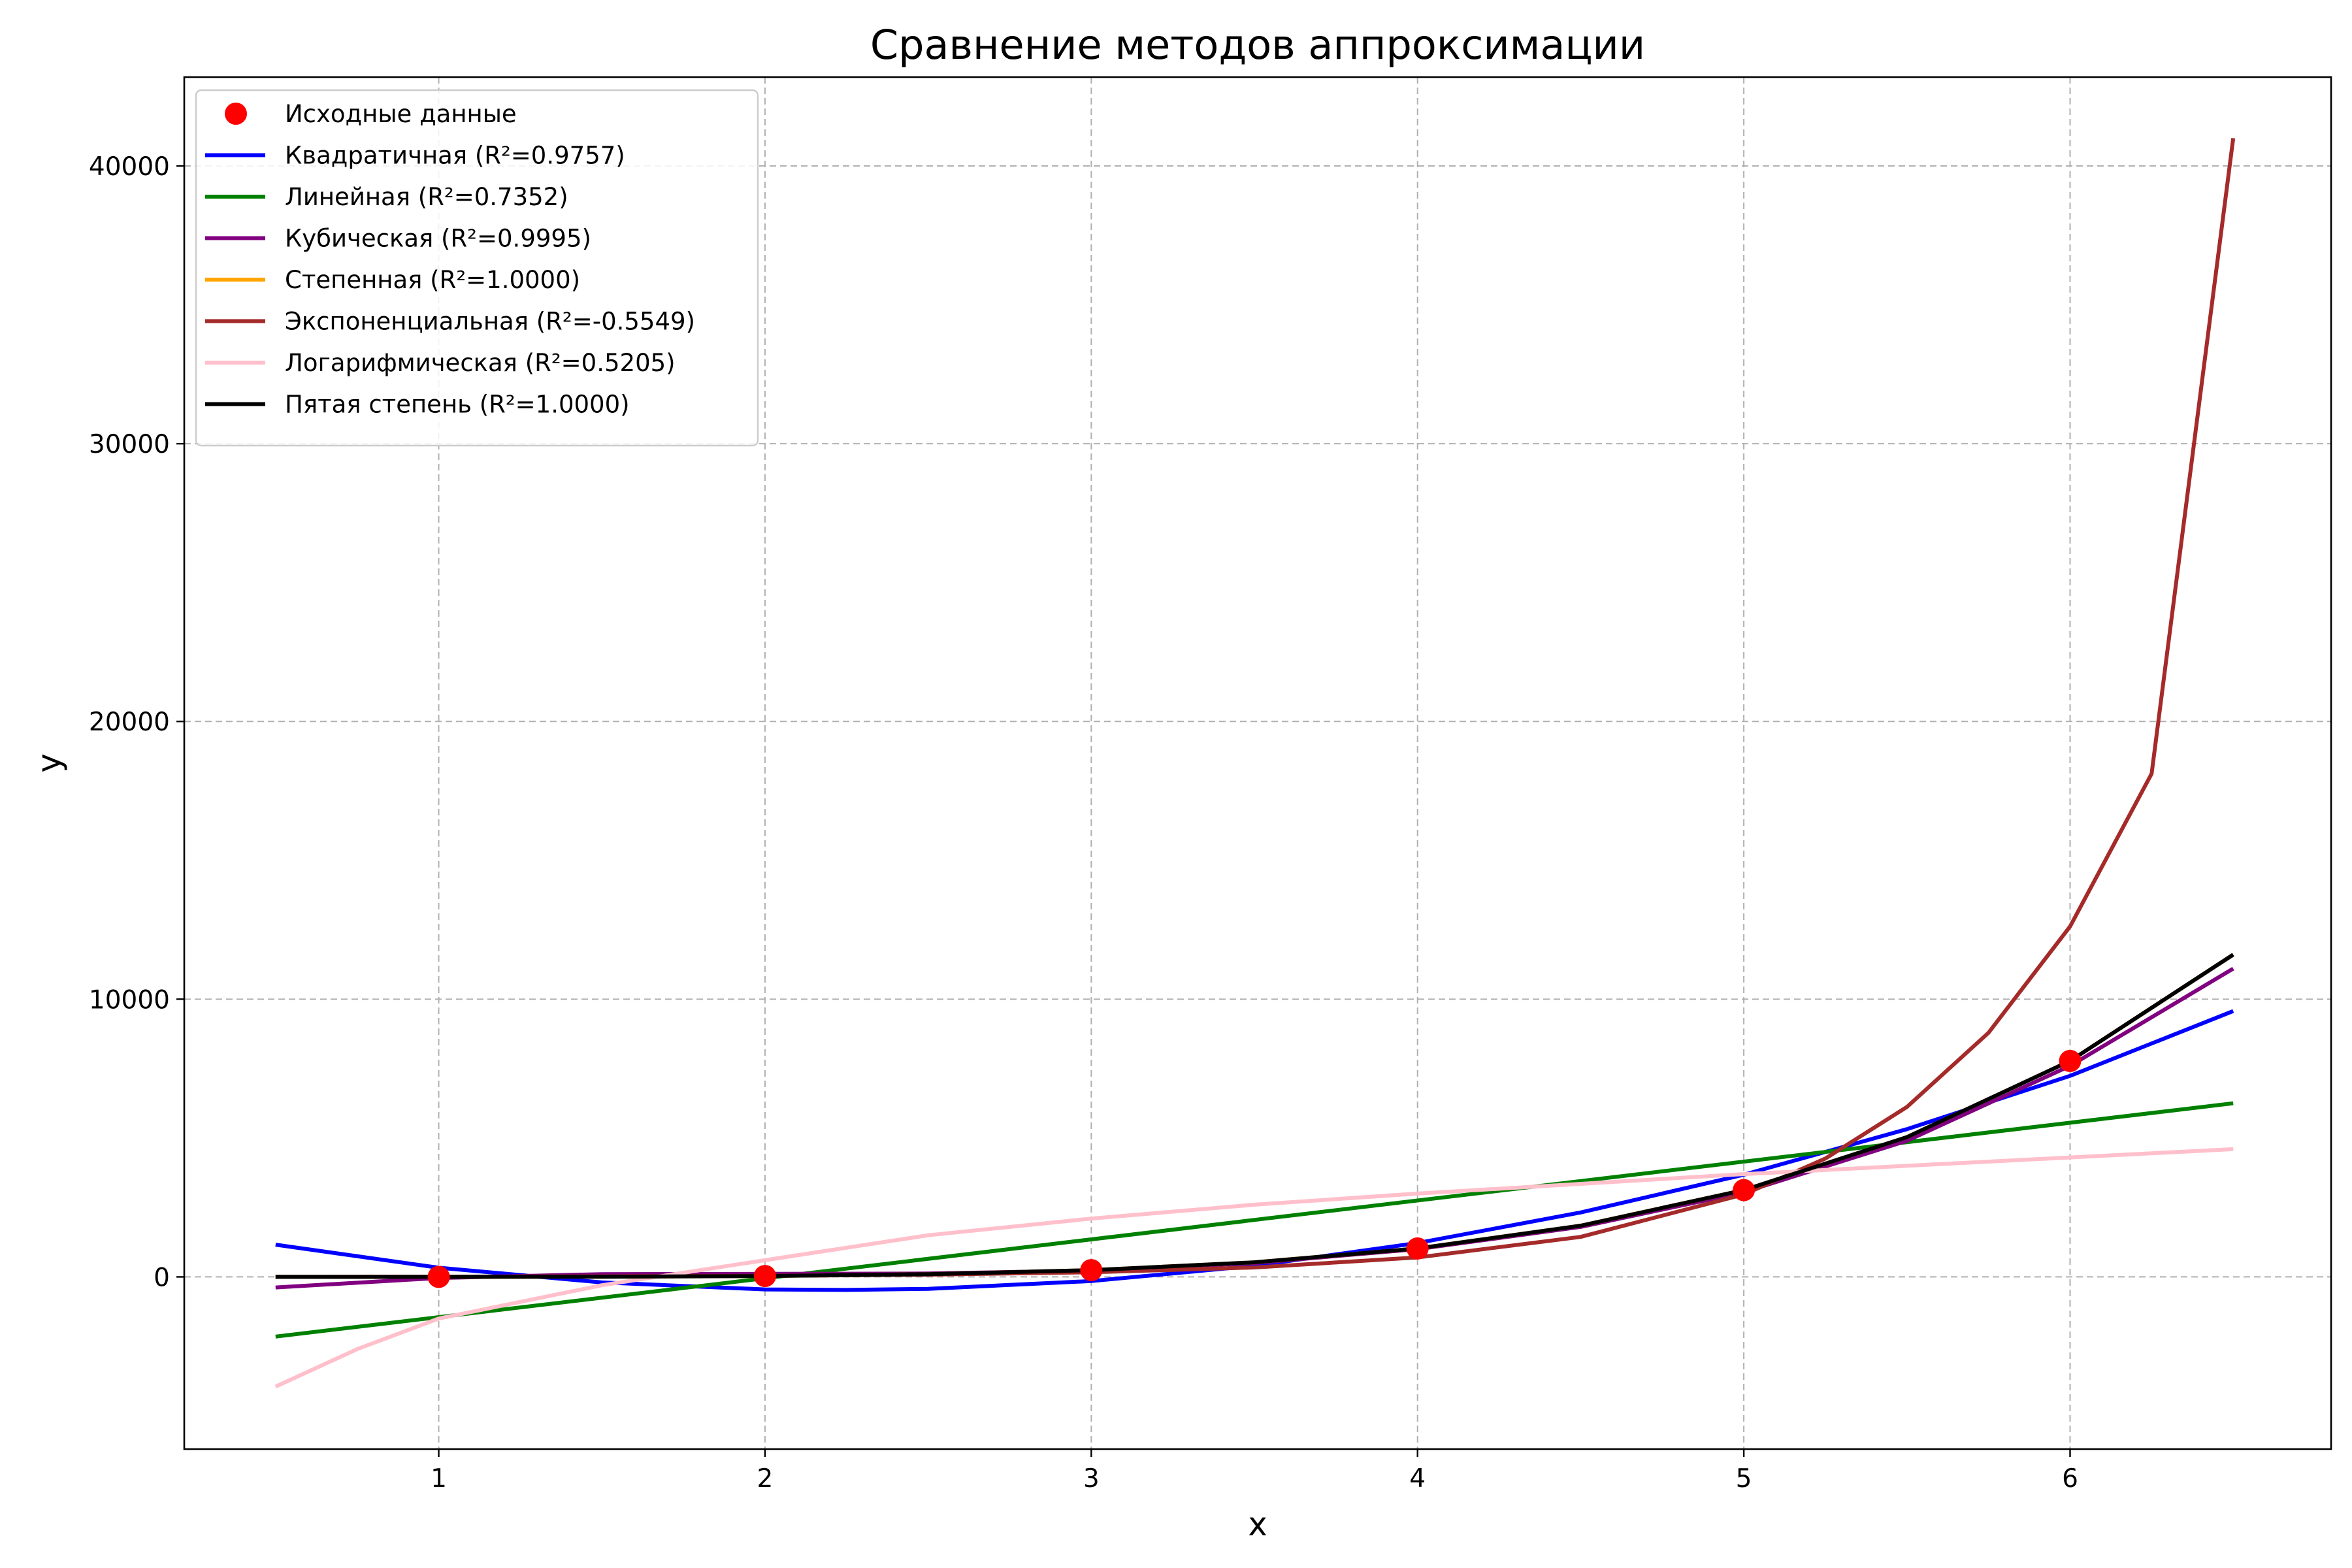 The image size is (2352, 1568). I want to click on legend-label: Экспоненциальная (R²=-0.5549), so click(490, 322).